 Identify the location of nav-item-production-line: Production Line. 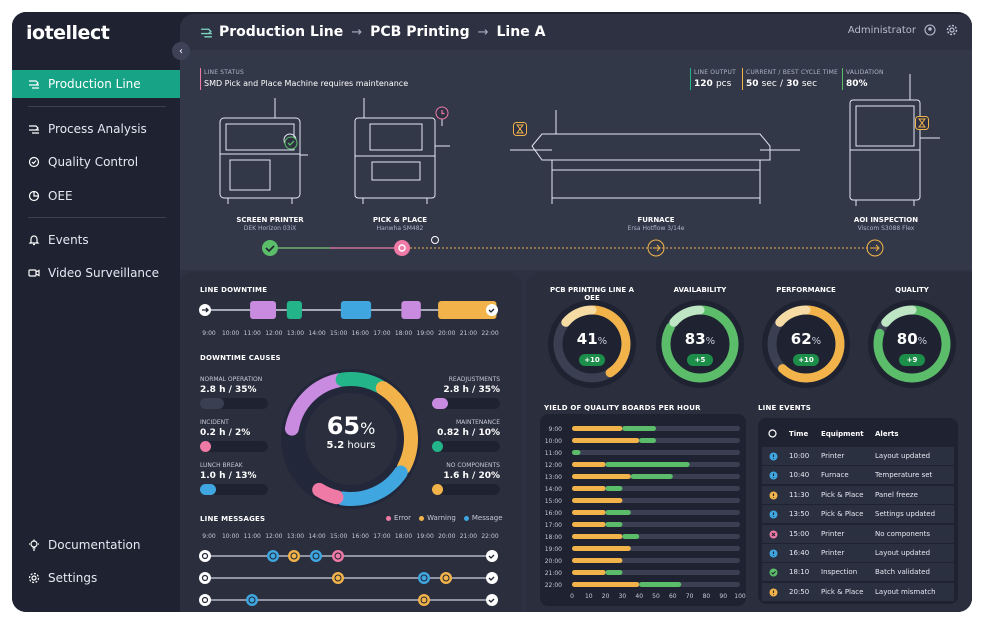
(96, 84).